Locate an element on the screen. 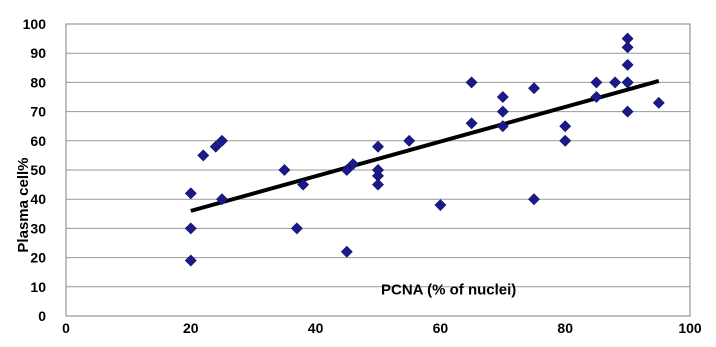 This screenshot has height=347, width=716. y-tick-label: 30 is located at coordinates (38, 228).